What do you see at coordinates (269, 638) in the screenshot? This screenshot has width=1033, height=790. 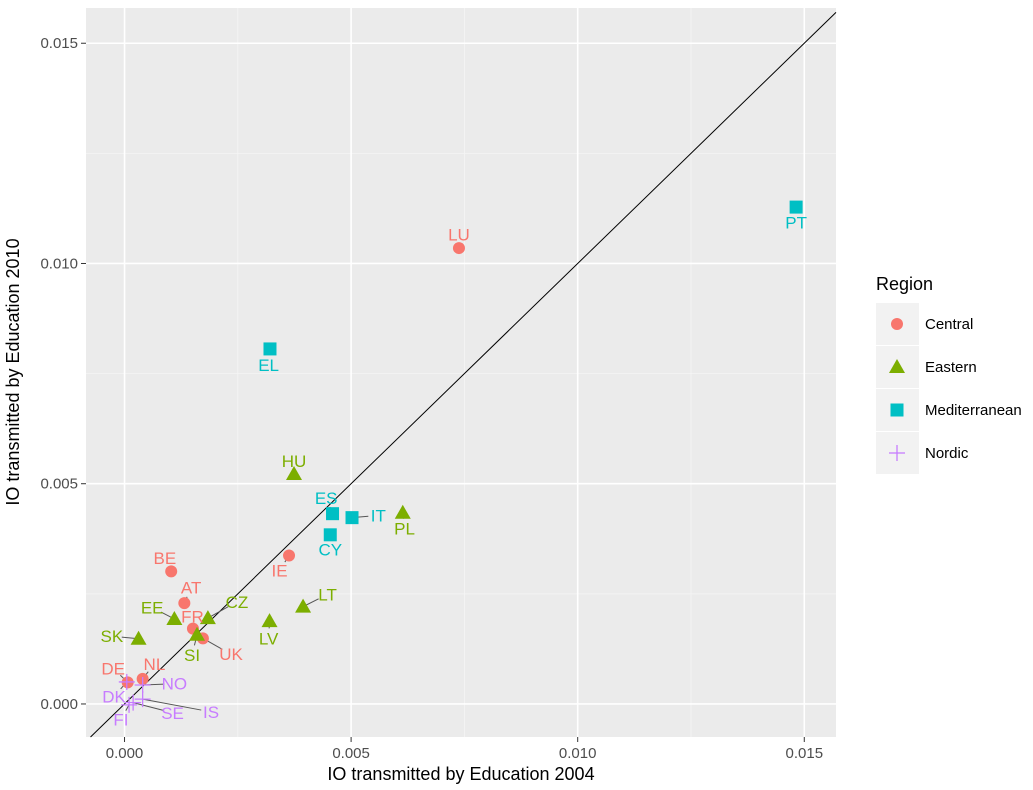 I see `label-lv: LV` at bounding box center [269, 638].